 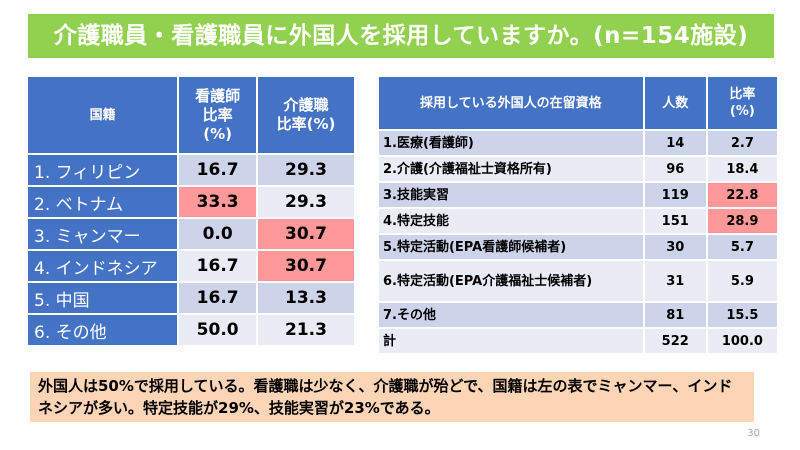 What do you see at coordinates (742, 247) in the screenshot?
I see `ratio-cell: 5.7` at bounding box center [742, 247].